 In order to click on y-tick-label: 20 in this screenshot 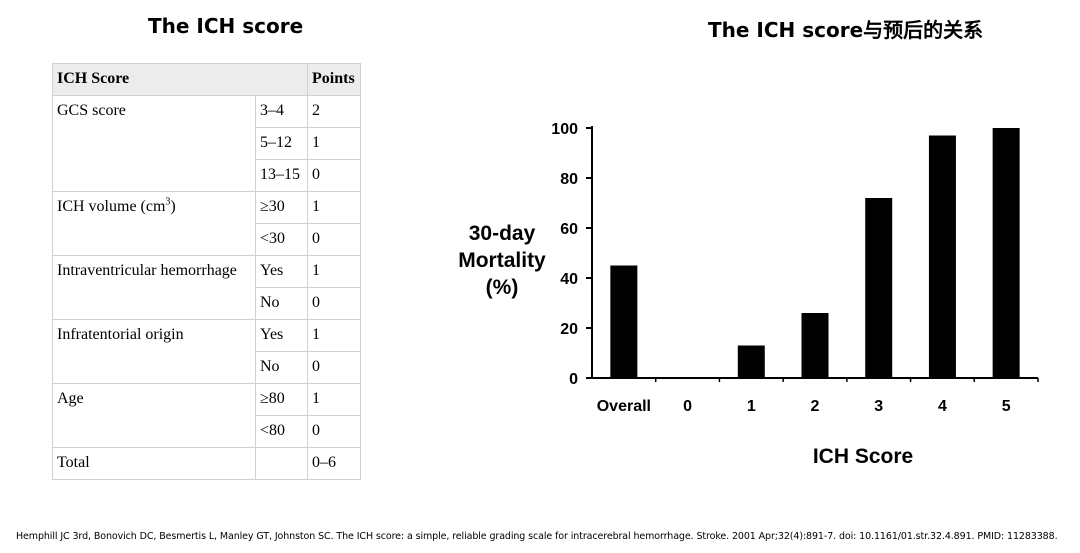, I will do `click(569, 329)`.